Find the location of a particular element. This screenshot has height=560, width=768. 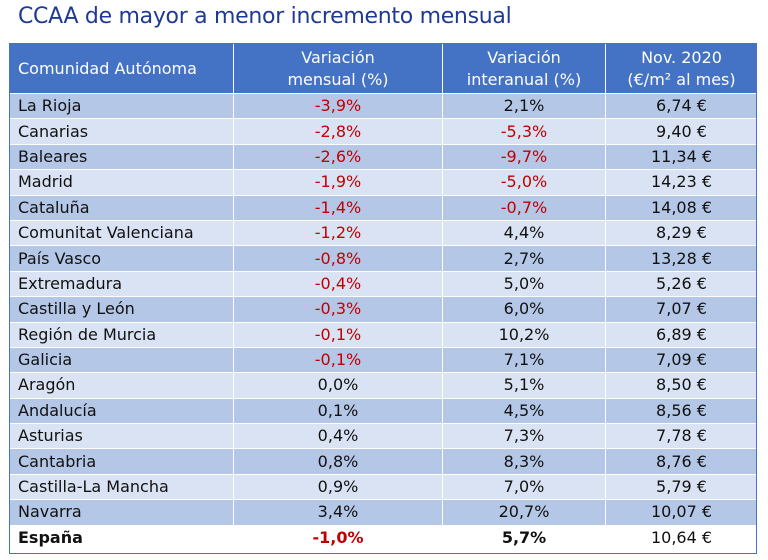

row-region: Baleares is located at coordinates (121, 157).